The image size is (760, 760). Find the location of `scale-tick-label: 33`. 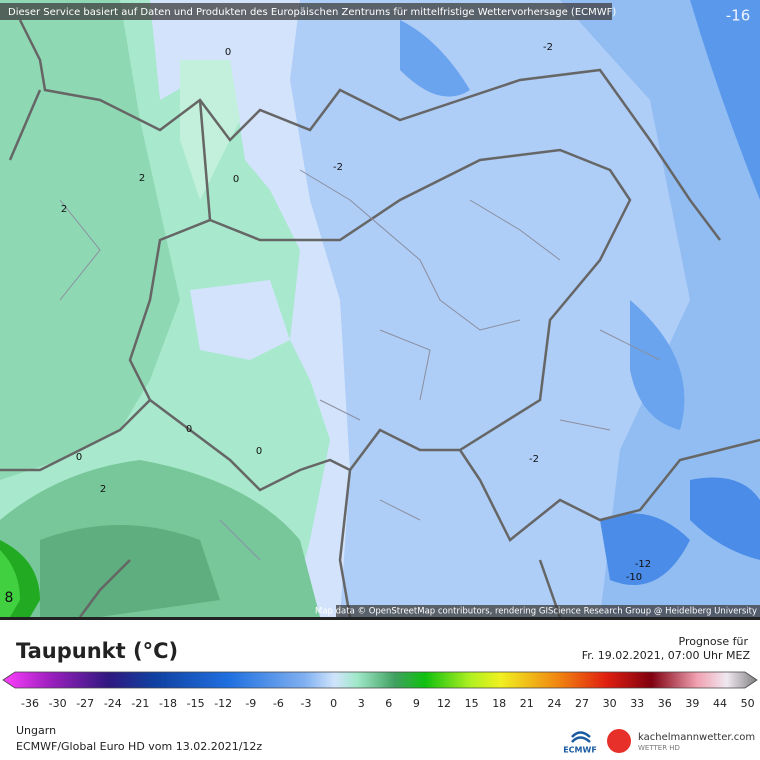

scale-tick-label: 33 is located at coordinates (637, 703).